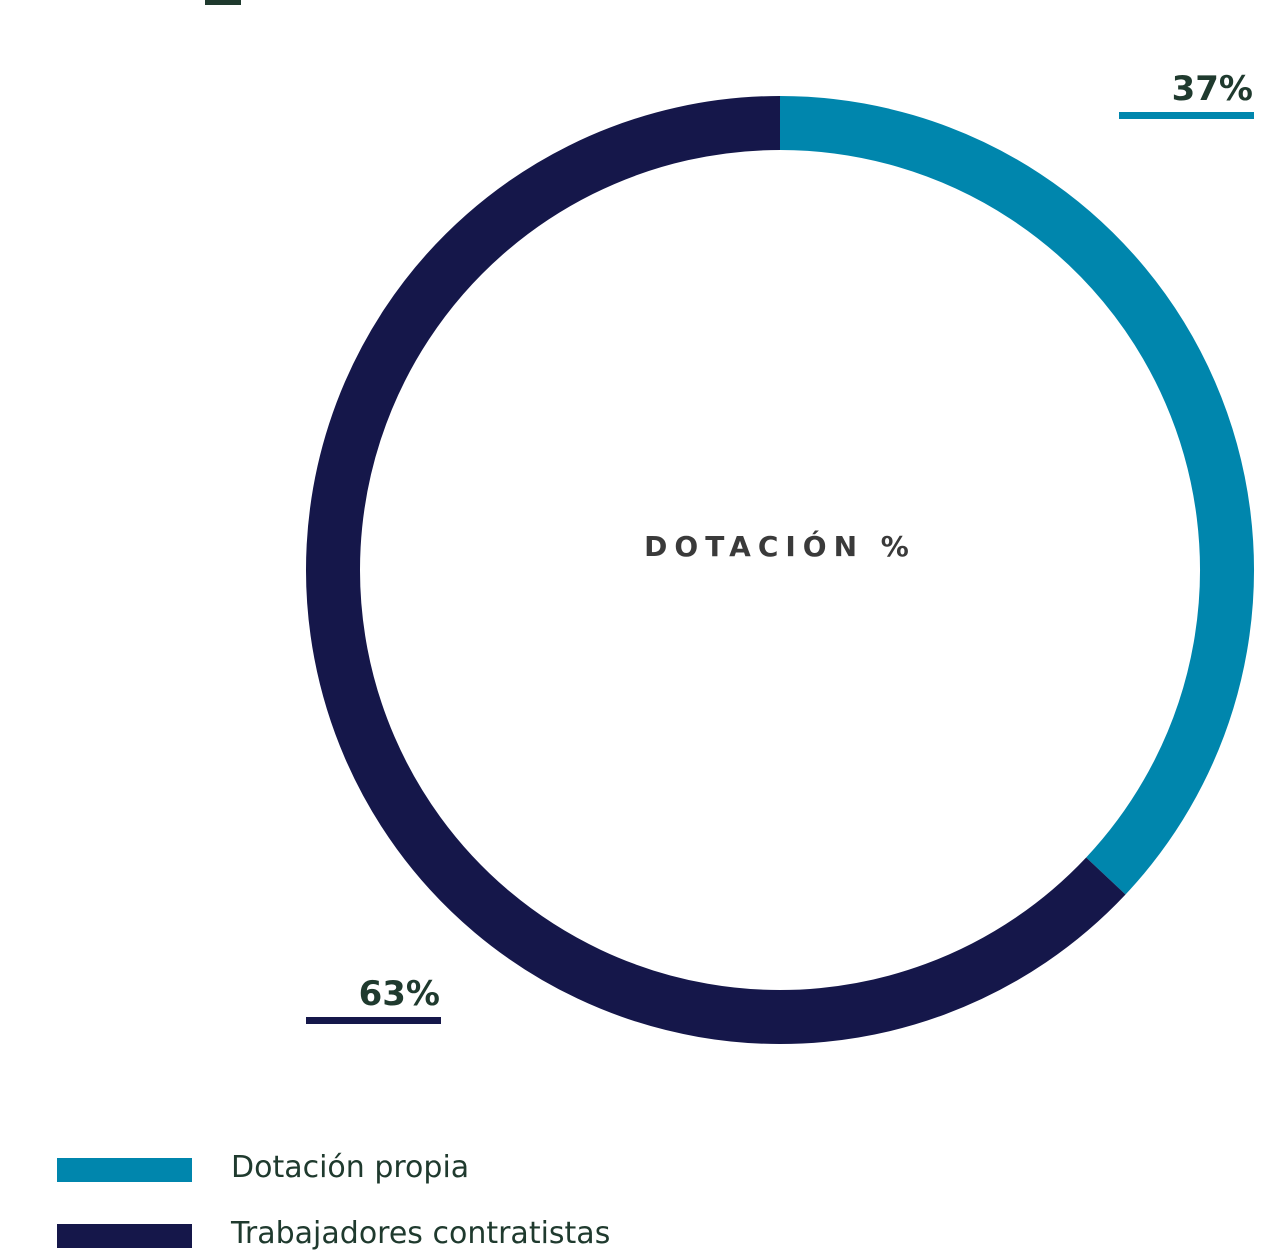 The height and width of the screenshot is (1258, 1281). What do you see at coordinates (780, 546) in the screenshot?
I see `chart-title: DOTACIÓN %` at bounding box center [780, 546].